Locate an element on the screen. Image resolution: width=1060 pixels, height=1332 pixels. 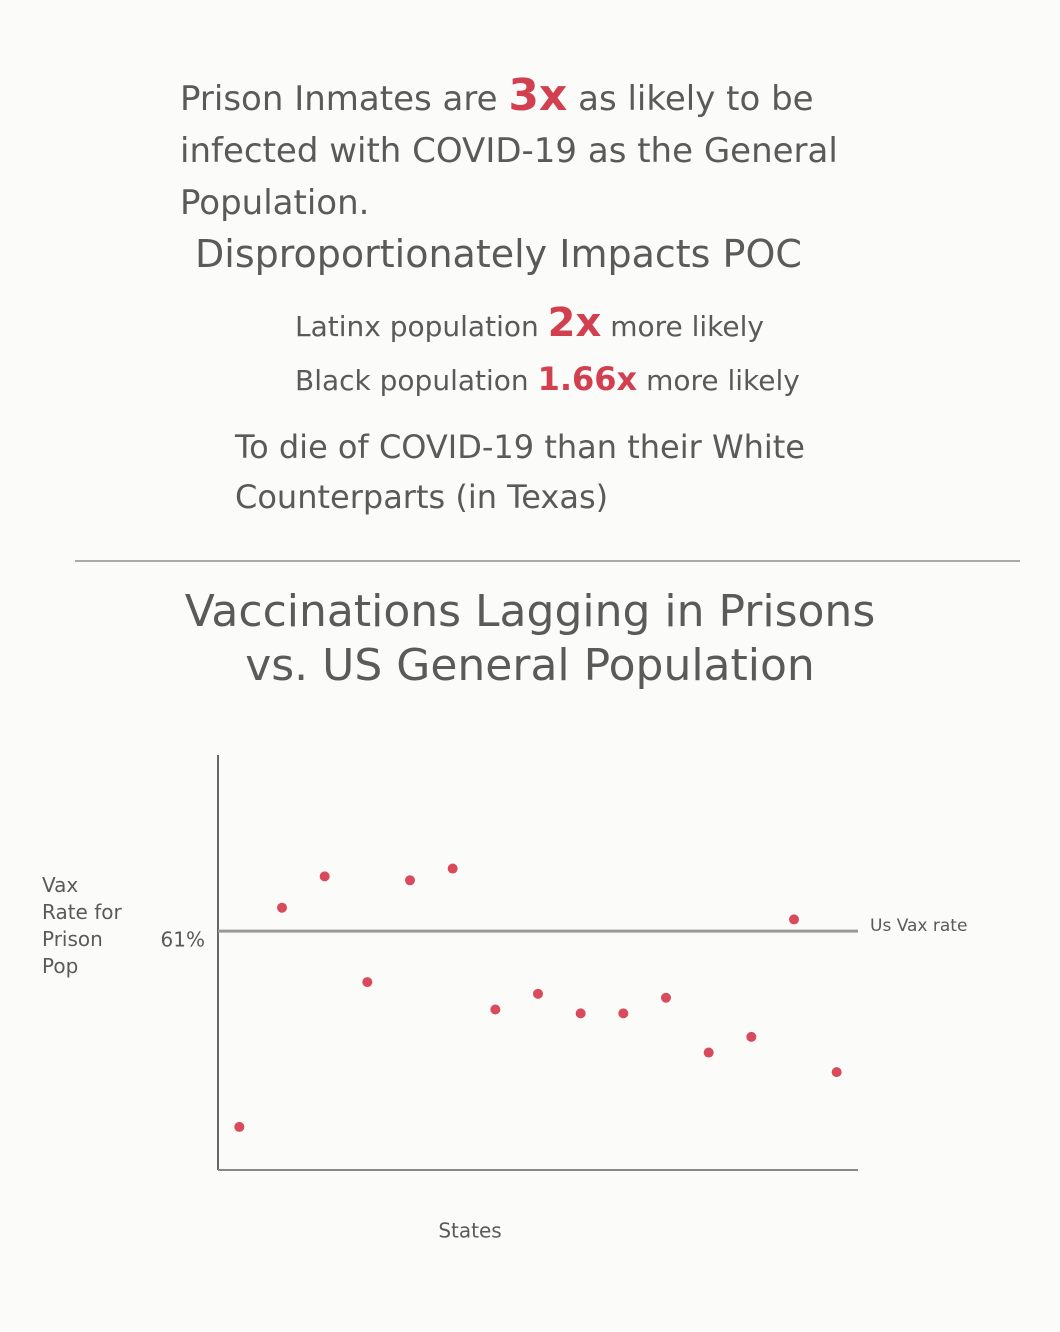
heading: Disproportionately Impacts POC is located at coordinates (498, 254).